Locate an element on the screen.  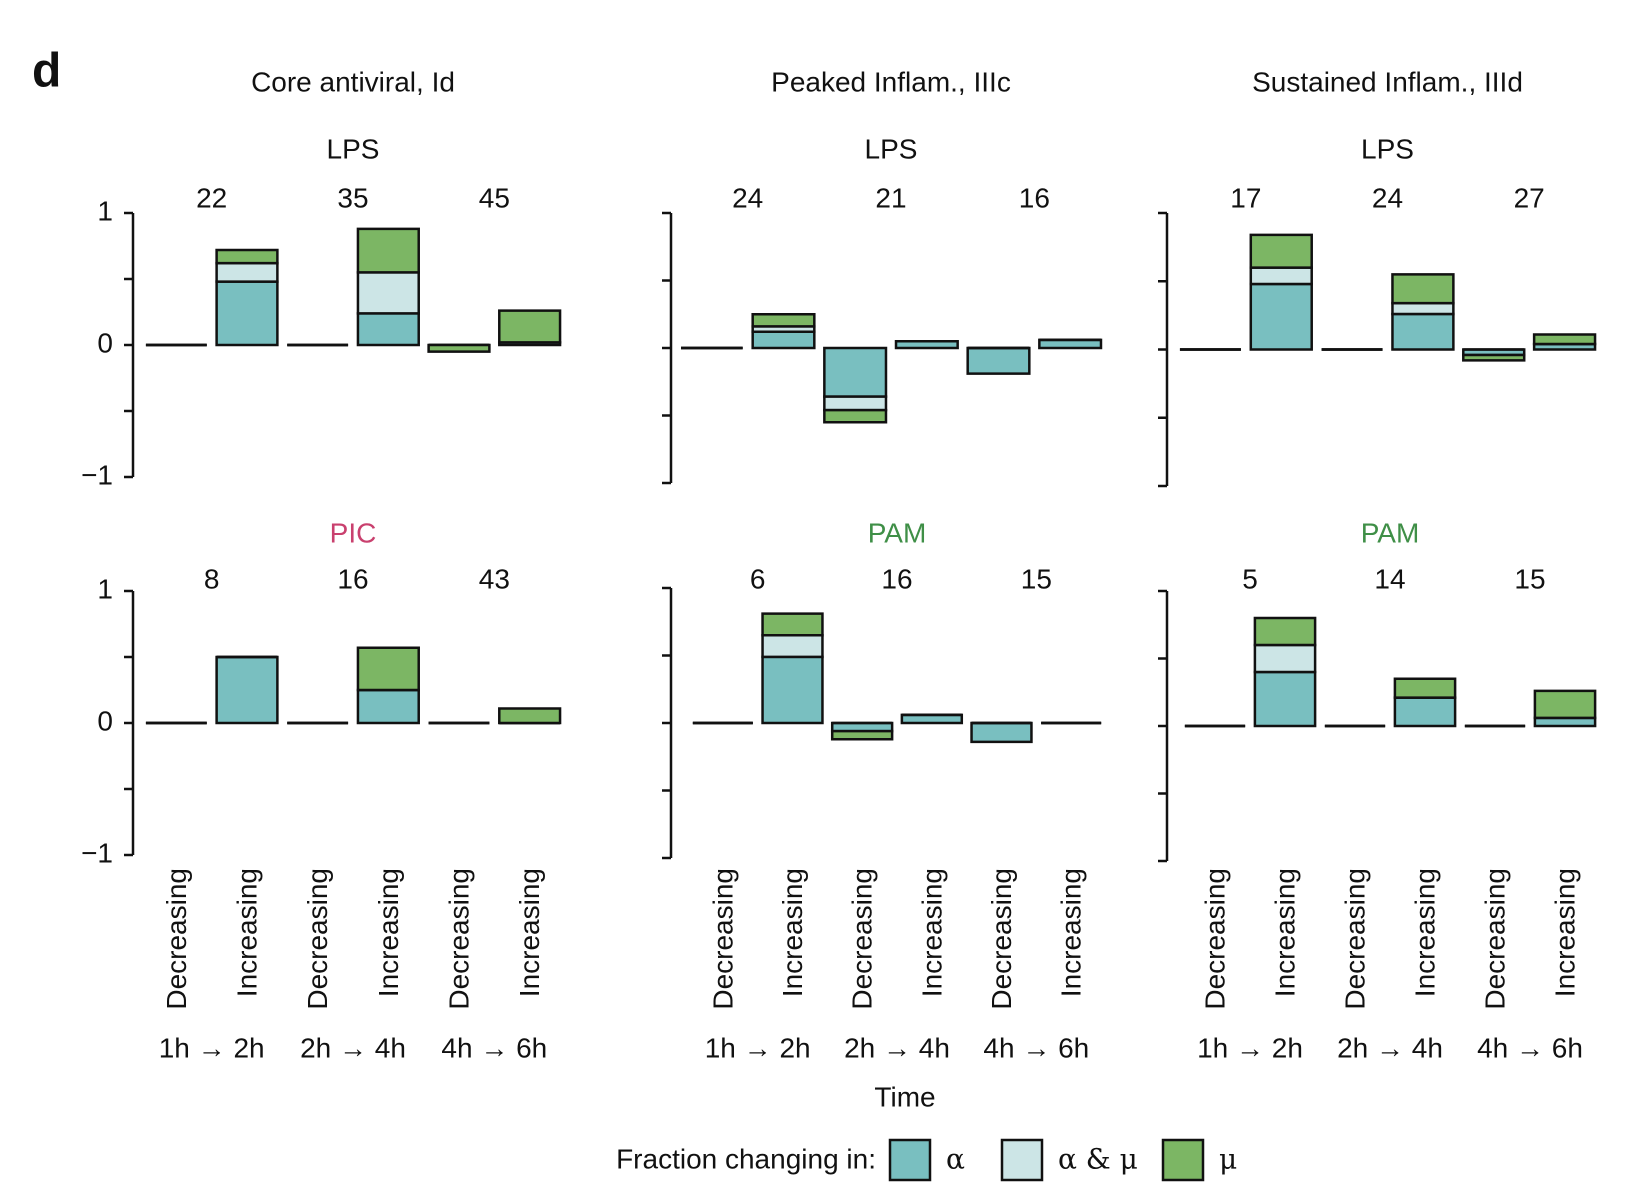
legend-title: Fraction changing in: is located at coordinates (746, 1158).